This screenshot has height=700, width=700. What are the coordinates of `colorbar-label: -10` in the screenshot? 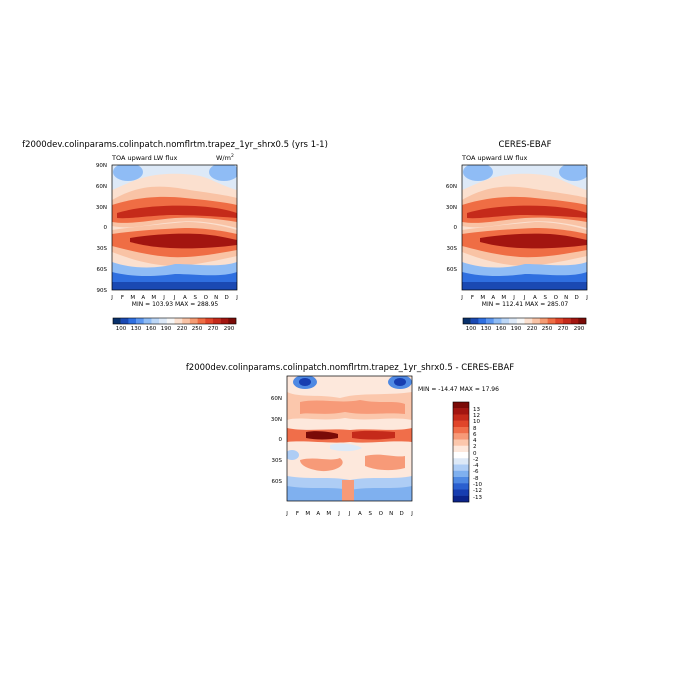 It's located at (477, 485).